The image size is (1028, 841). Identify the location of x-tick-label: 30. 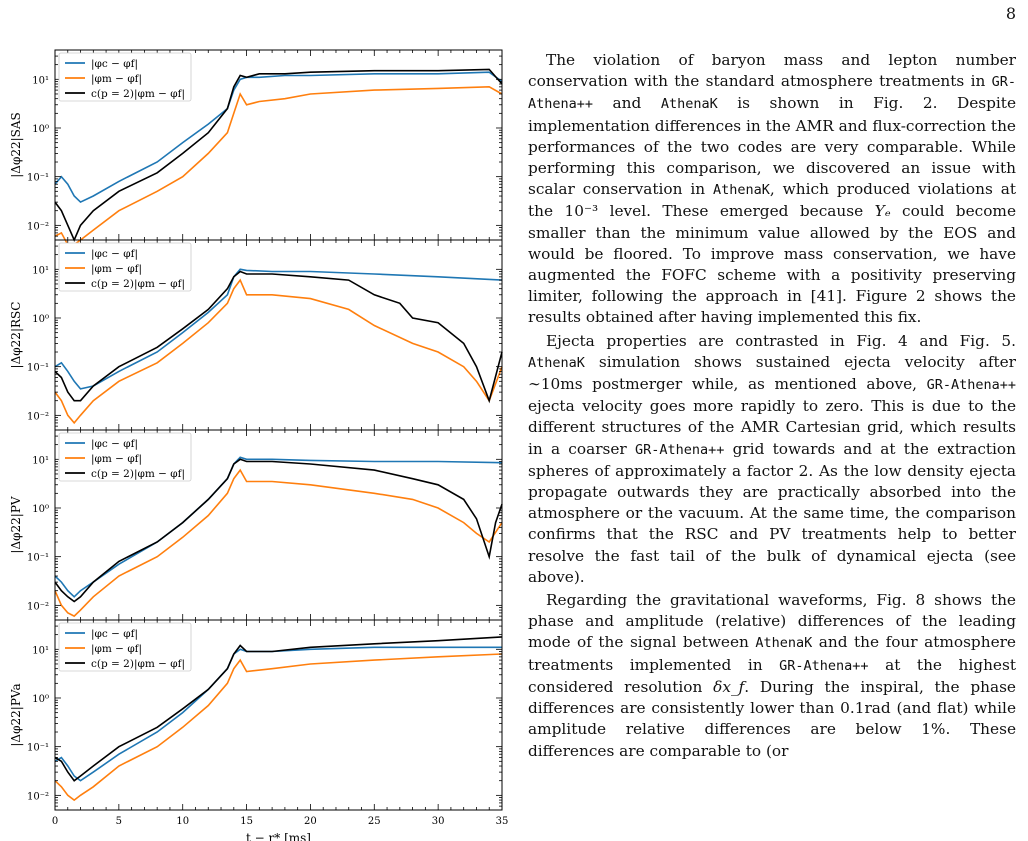
(438, 821).